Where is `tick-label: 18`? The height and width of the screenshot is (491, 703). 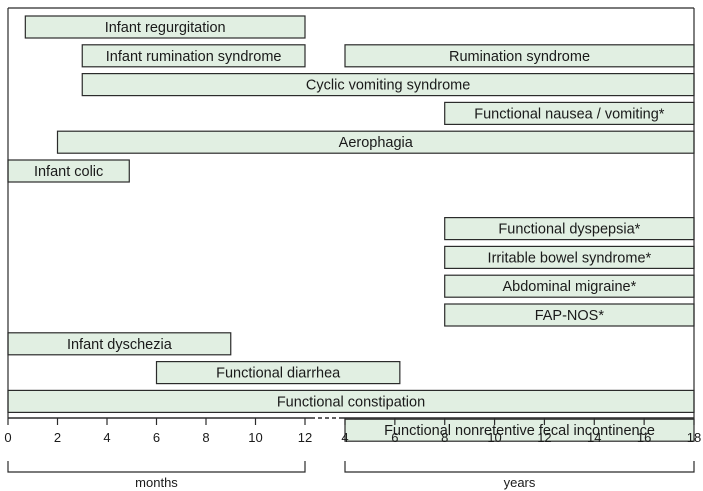 tick-label: 18 is located at coordinates (694, 437).